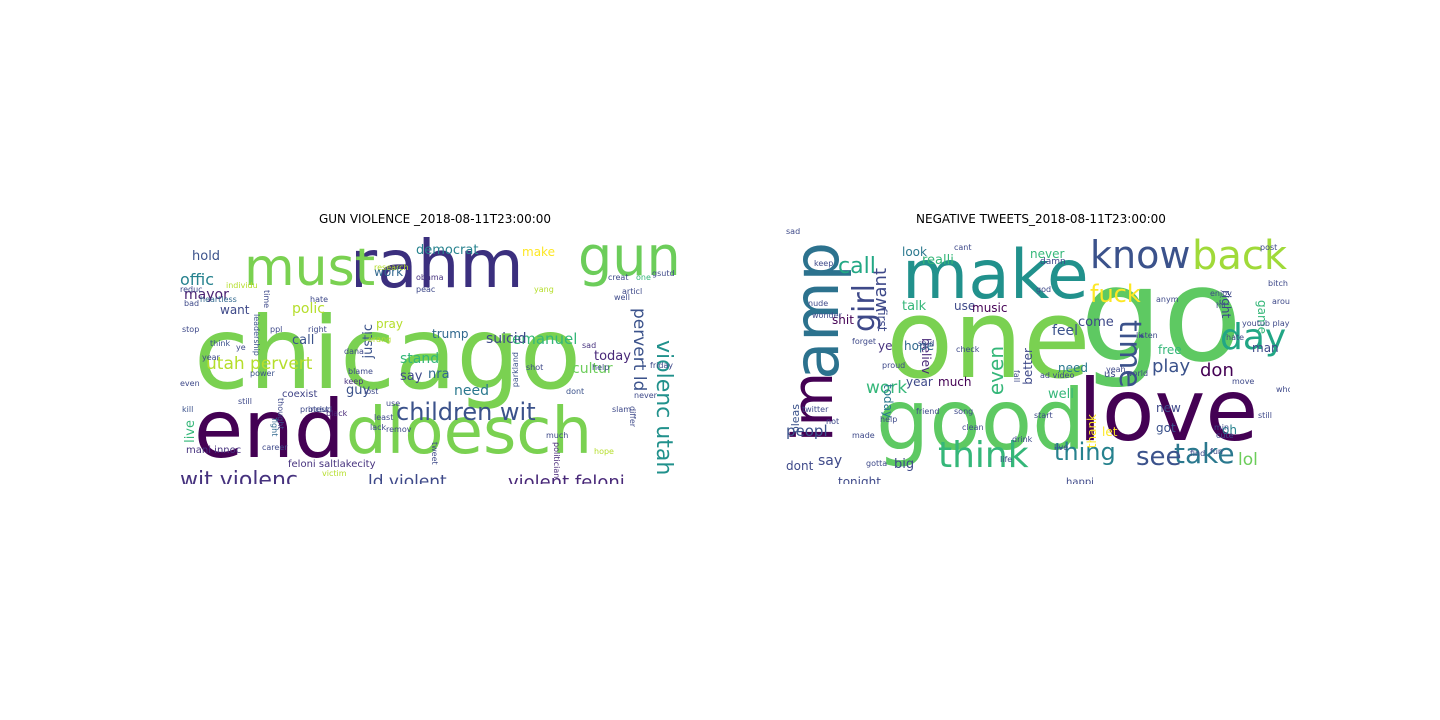 The width and height of the screenshot is (1440, 720). I want to click on word-orang: orang, so click(380, 339).